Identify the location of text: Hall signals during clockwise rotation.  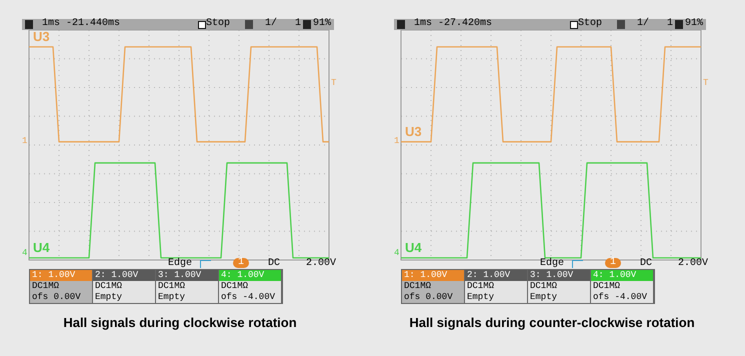
(180, 322).